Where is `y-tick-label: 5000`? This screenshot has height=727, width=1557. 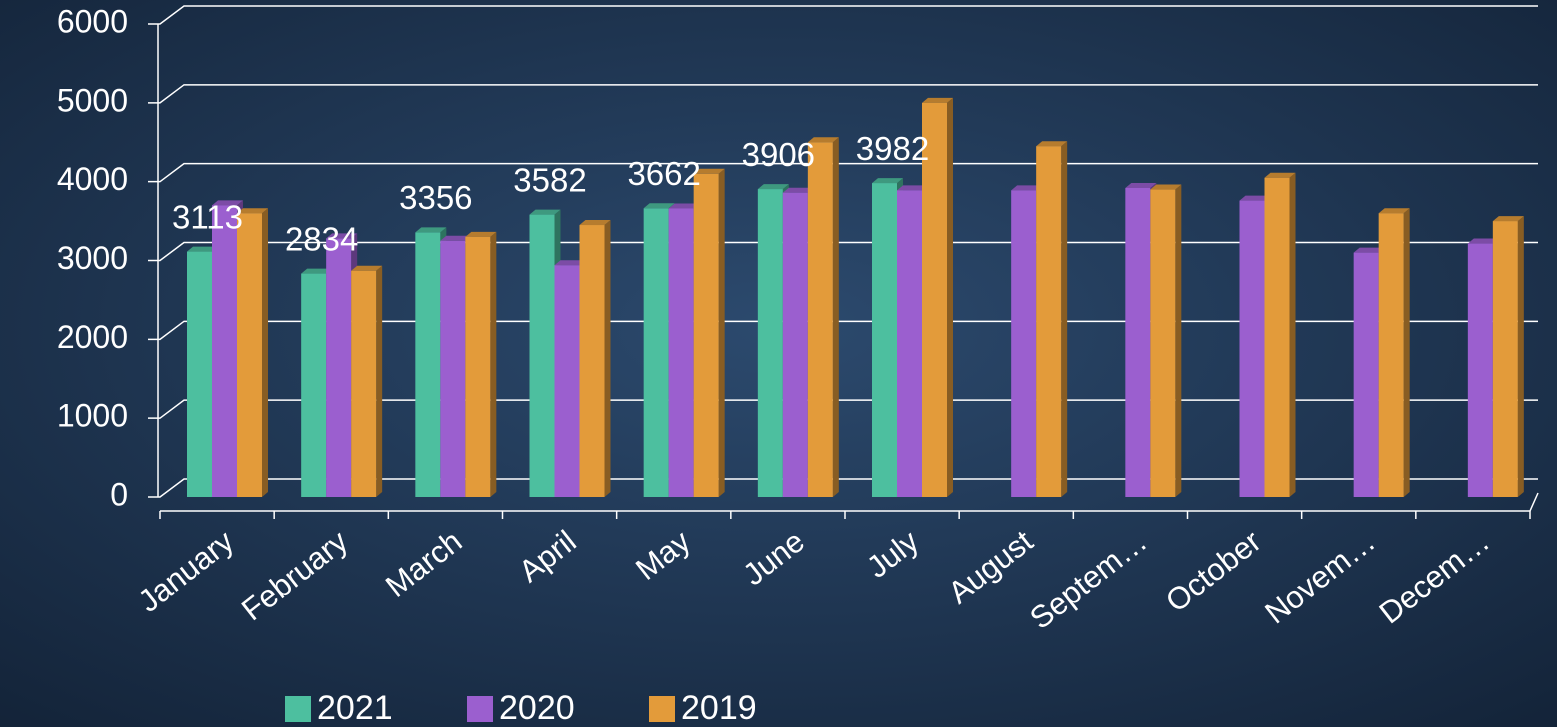
y-tick-label: 5000 is located at coordinates (92, 100).